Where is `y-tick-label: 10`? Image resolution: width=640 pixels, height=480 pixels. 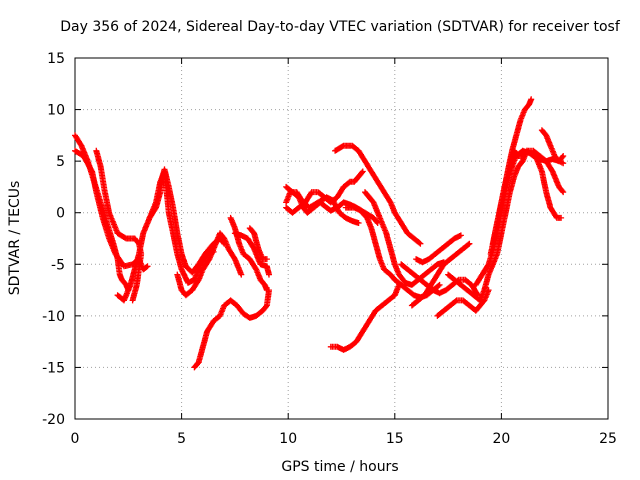 y-tick-label: 10 is located at coordinates (56, 111).